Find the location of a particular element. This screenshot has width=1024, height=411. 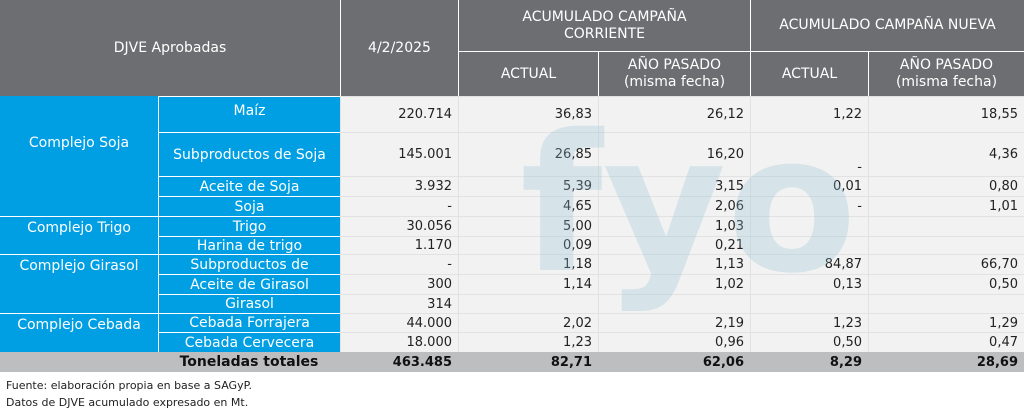

header-current-prev: AÑO PASADO (misma fecha) is located at coordinates (674, 74).